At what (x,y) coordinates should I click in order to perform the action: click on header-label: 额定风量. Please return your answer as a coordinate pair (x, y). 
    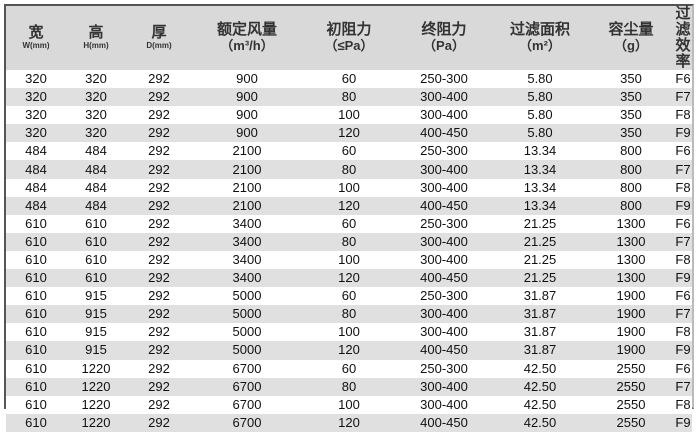
    Looking at the image, I should click on (246, 29).